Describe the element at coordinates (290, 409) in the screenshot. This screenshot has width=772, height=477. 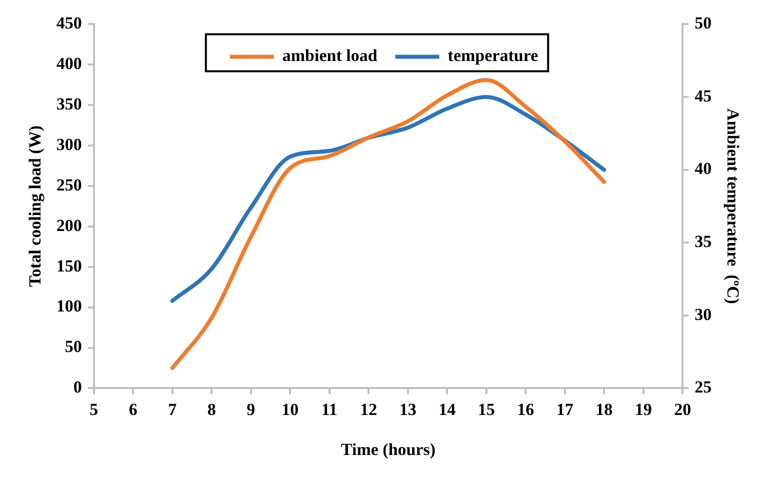
I see `x-tick-label: 10` at that location.